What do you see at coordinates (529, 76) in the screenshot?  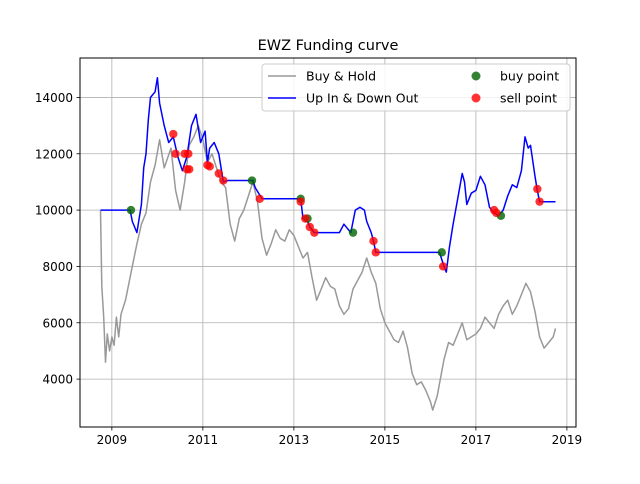 I see `legend-label-buy-point: buy point` at bounding box center [529, 76].